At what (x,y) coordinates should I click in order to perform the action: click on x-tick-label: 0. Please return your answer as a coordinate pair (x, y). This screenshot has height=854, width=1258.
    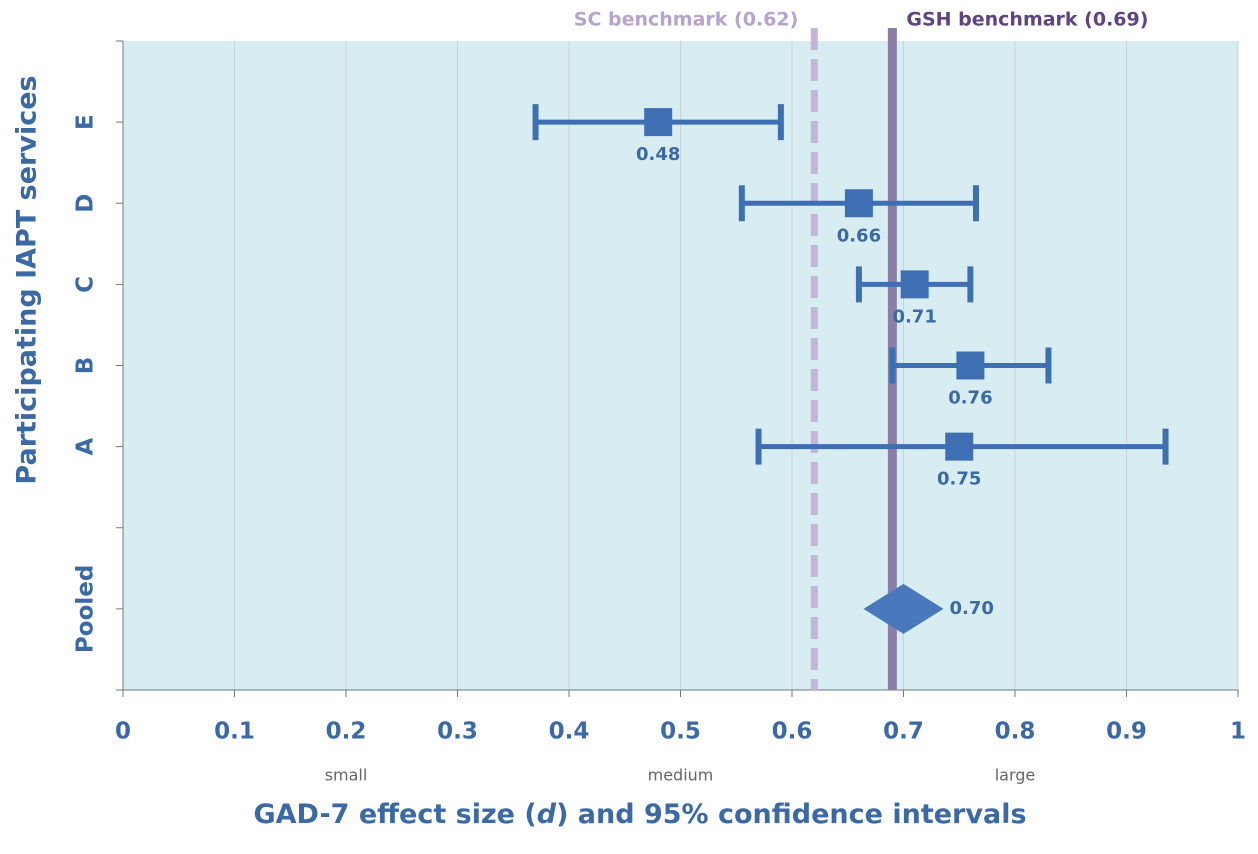
    Looking at the image, I should click on (123, 732).